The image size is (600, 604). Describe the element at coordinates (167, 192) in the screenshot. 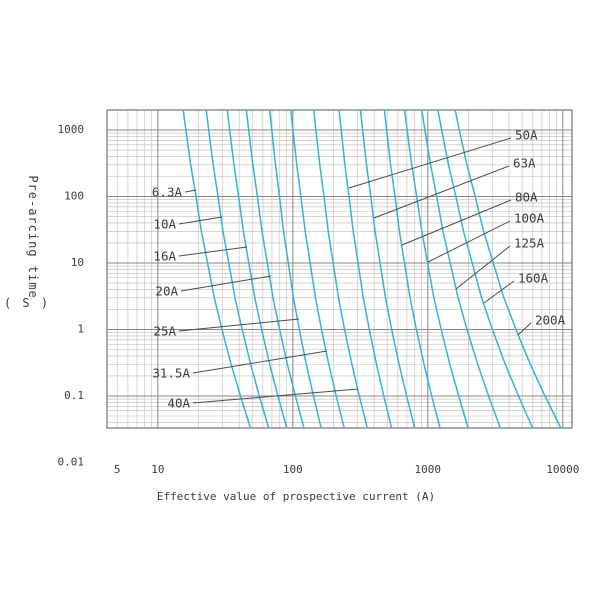

I see `curve-label-6.3A: 6.3A` at that location.